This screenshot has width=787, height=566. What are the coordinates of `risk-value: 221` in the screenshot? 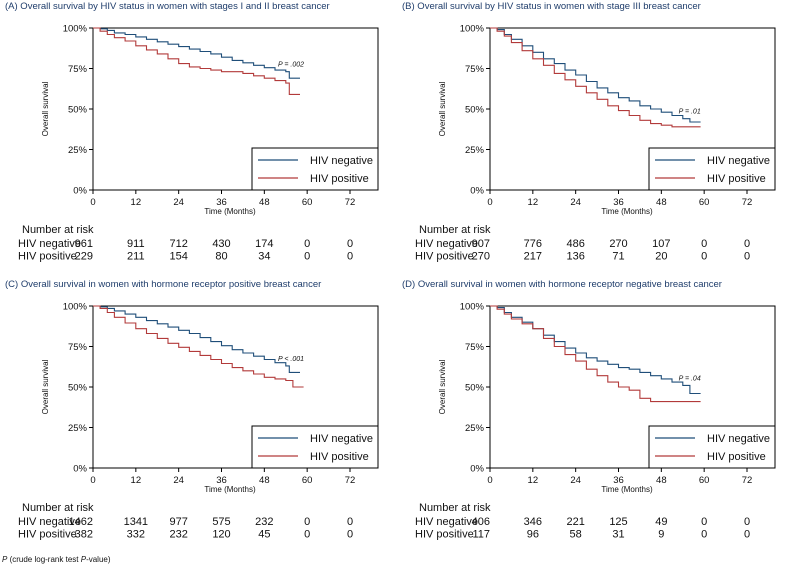 It's located at (575, 522).